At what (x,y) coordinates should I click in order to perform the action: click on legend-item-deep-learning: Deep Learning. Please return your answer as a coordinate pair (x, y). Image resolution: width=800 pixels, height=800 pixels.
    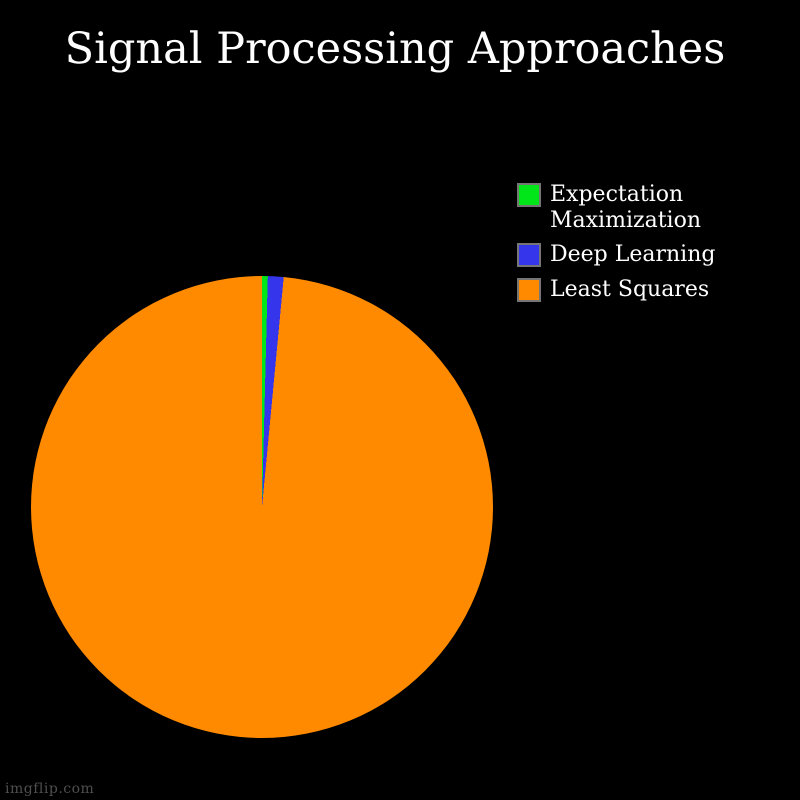
    Looking at the image, I should click on (616, 255).